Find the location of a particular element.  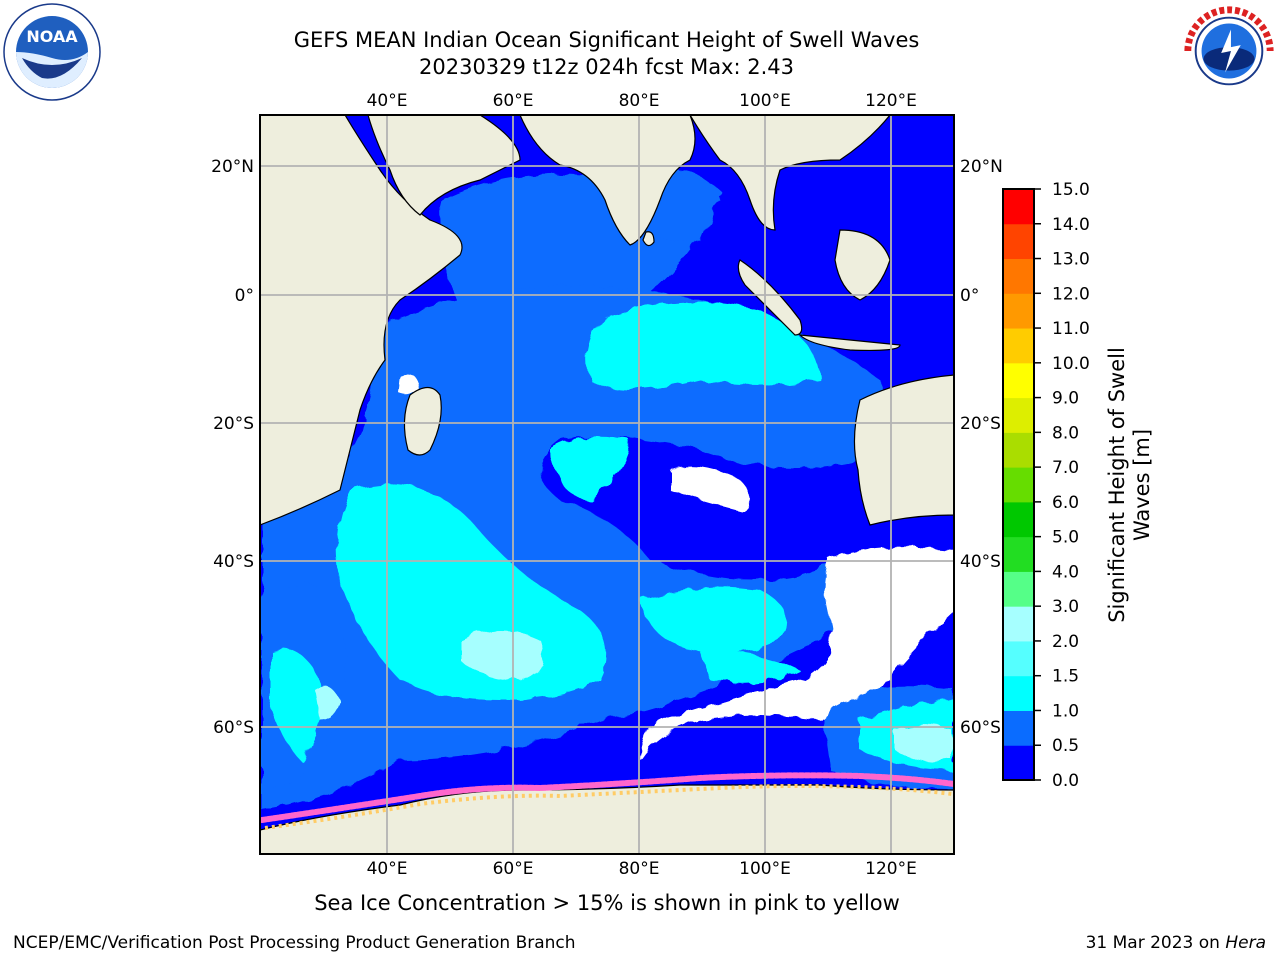

colorbar-tick-label: 7.0 is located at coordinates (1065, 468).